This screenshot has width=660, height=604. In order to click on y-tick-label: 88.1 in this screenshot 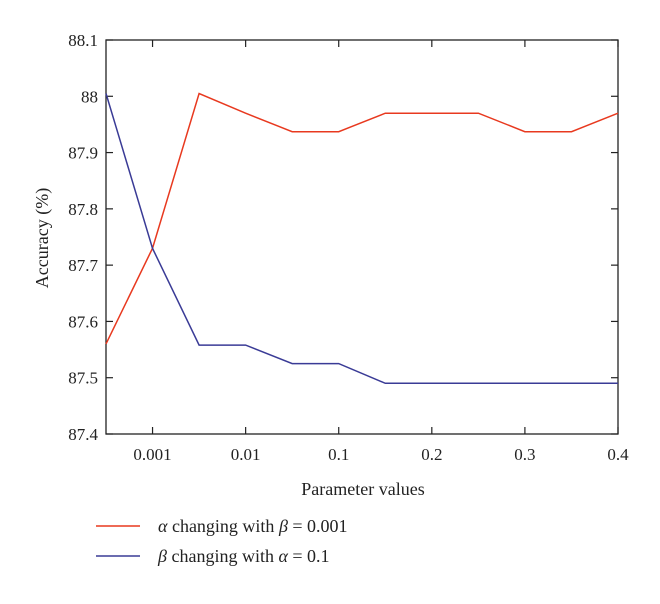, I will do `click(83, 40)`.